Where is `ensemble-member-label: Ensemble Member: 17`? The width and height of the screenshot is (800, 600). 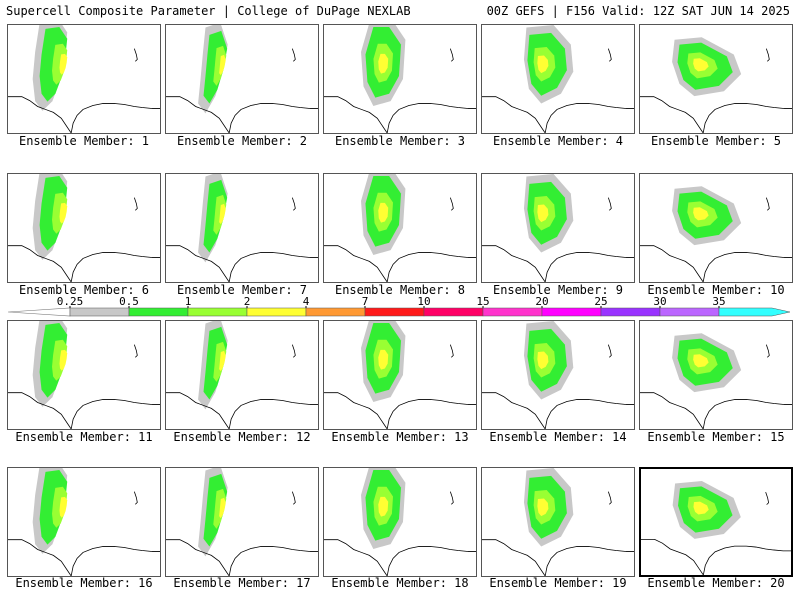
ensemble-member-label: Ensemble Member: 17 is located at coordinates (242, 583).